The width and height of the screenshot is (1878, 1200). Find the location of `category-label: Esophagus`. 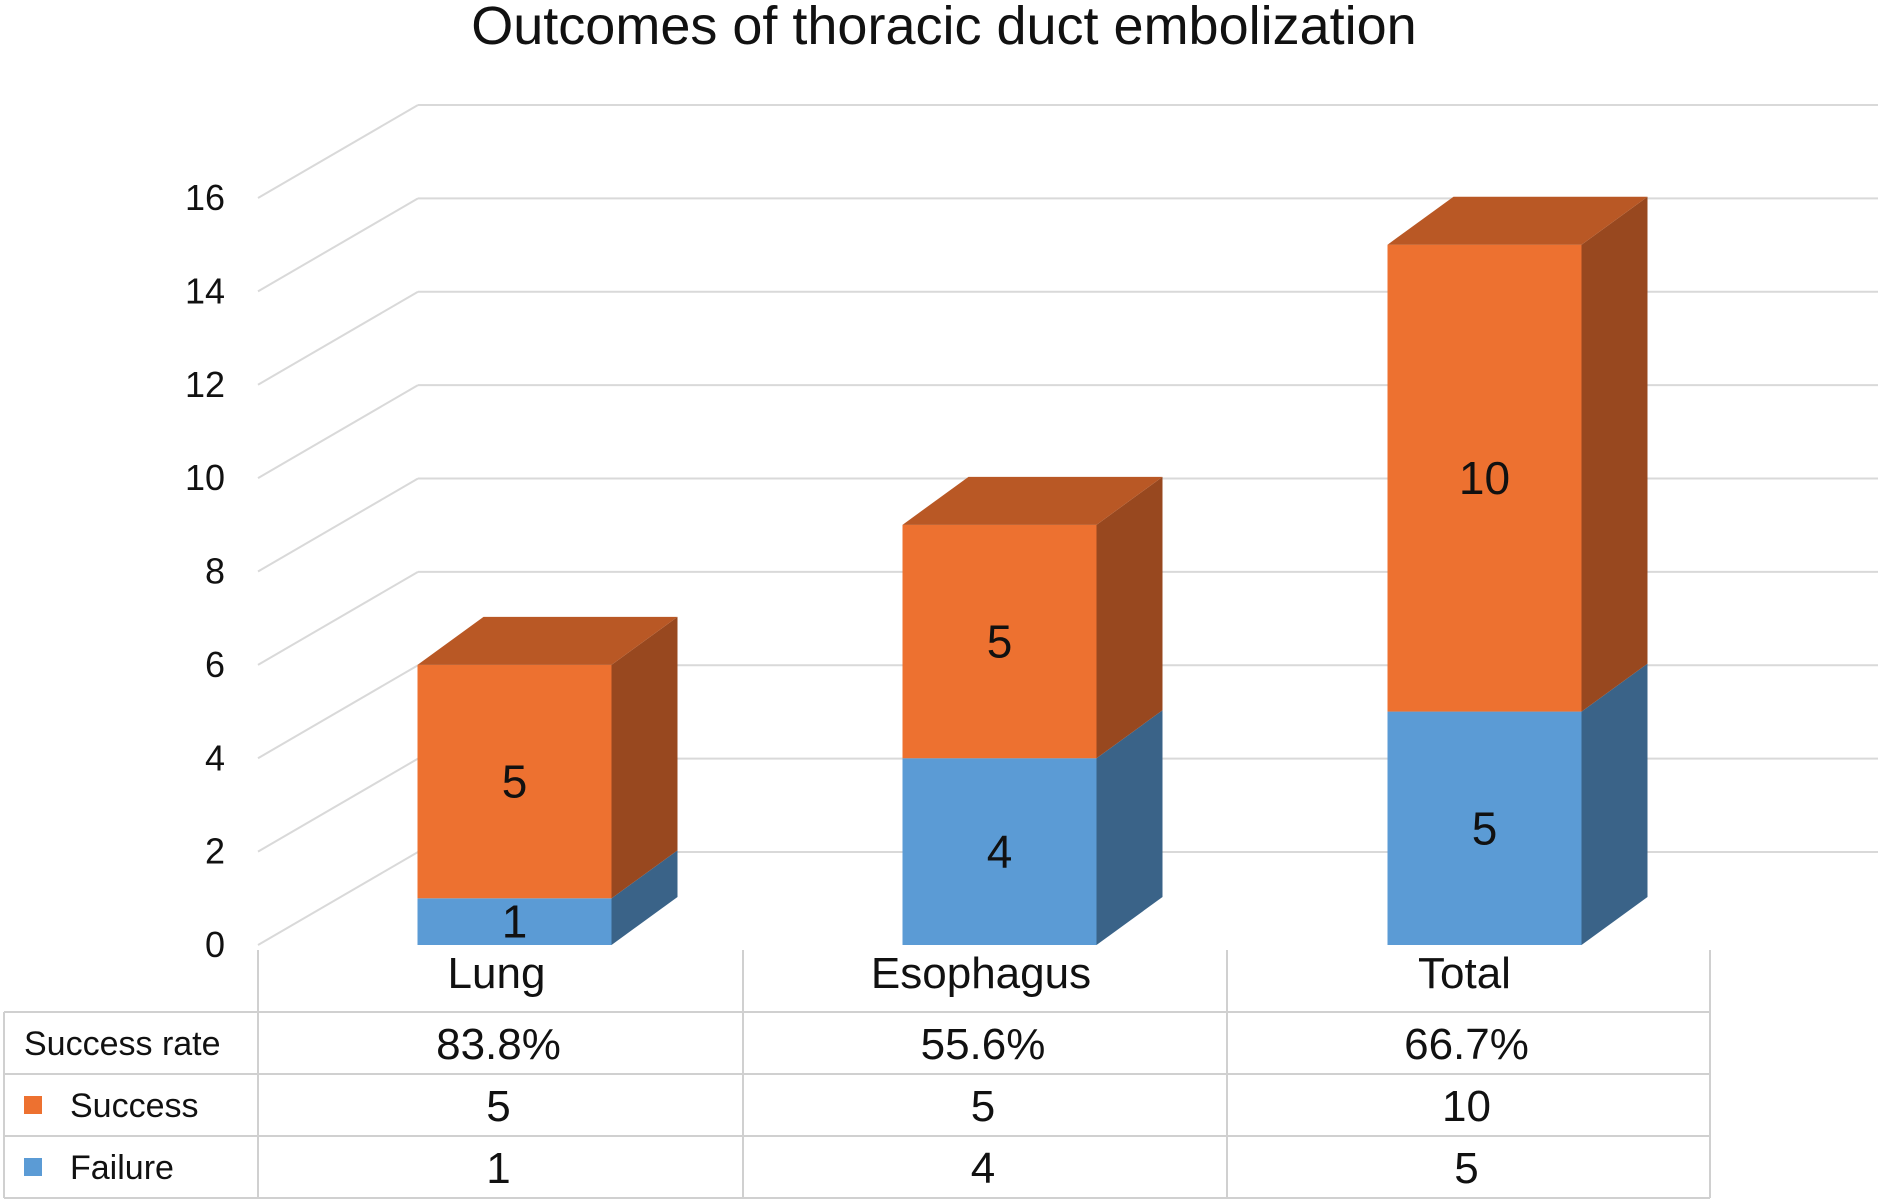

category-label: Esophagus is located at coordinates (981, 973).